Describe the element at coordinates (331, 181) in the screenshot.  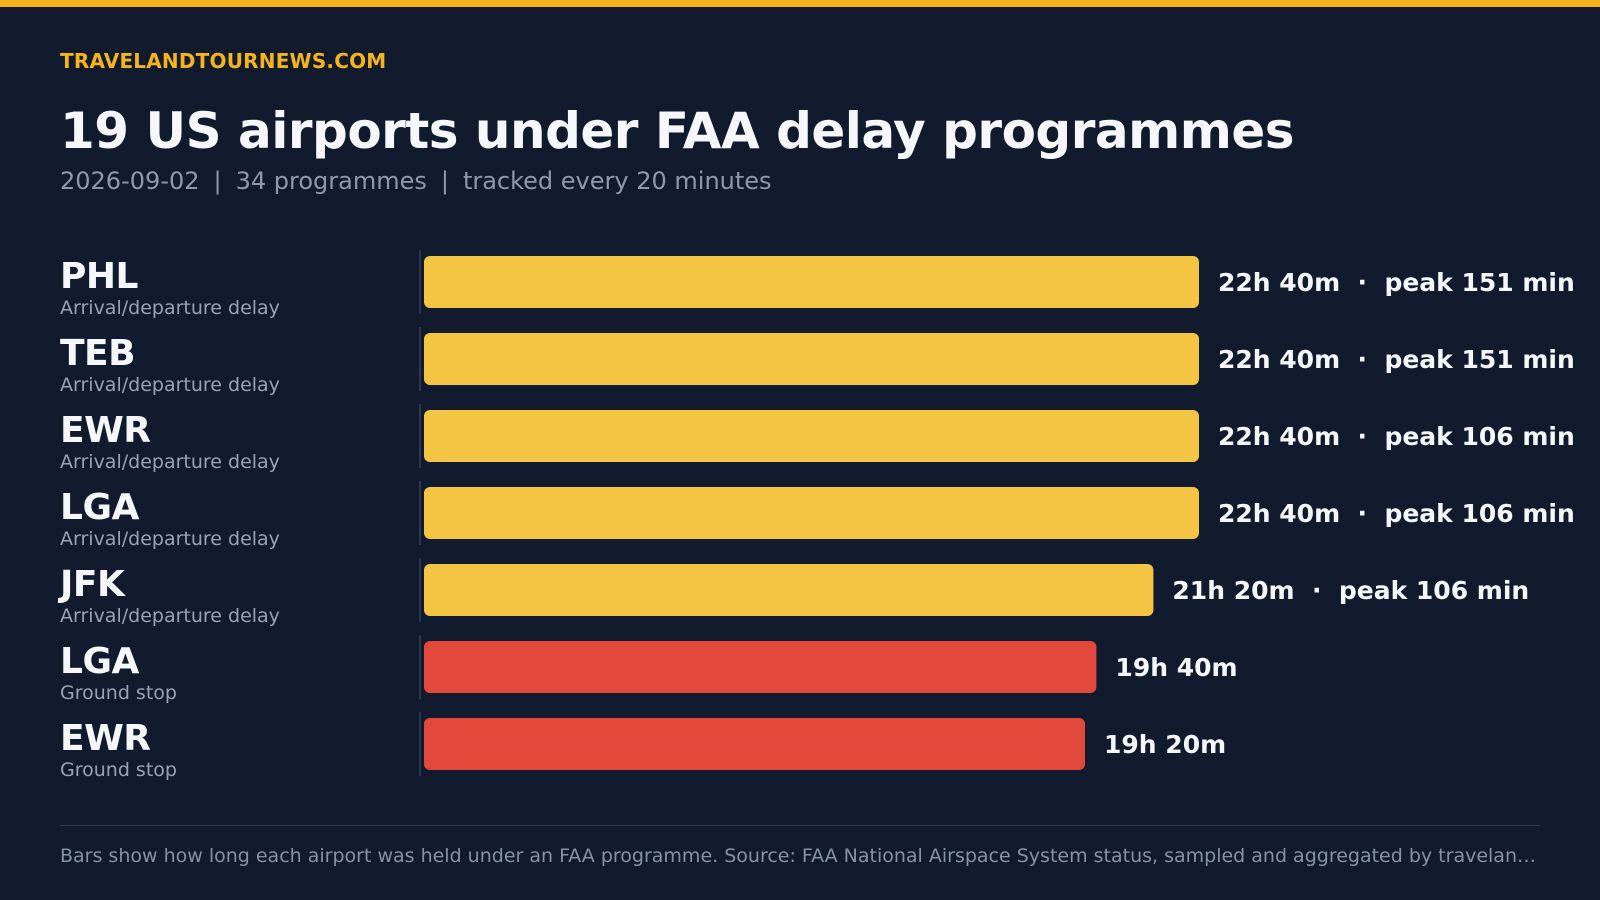
I see `subtitle-programmes: 34 programmes` at that location.